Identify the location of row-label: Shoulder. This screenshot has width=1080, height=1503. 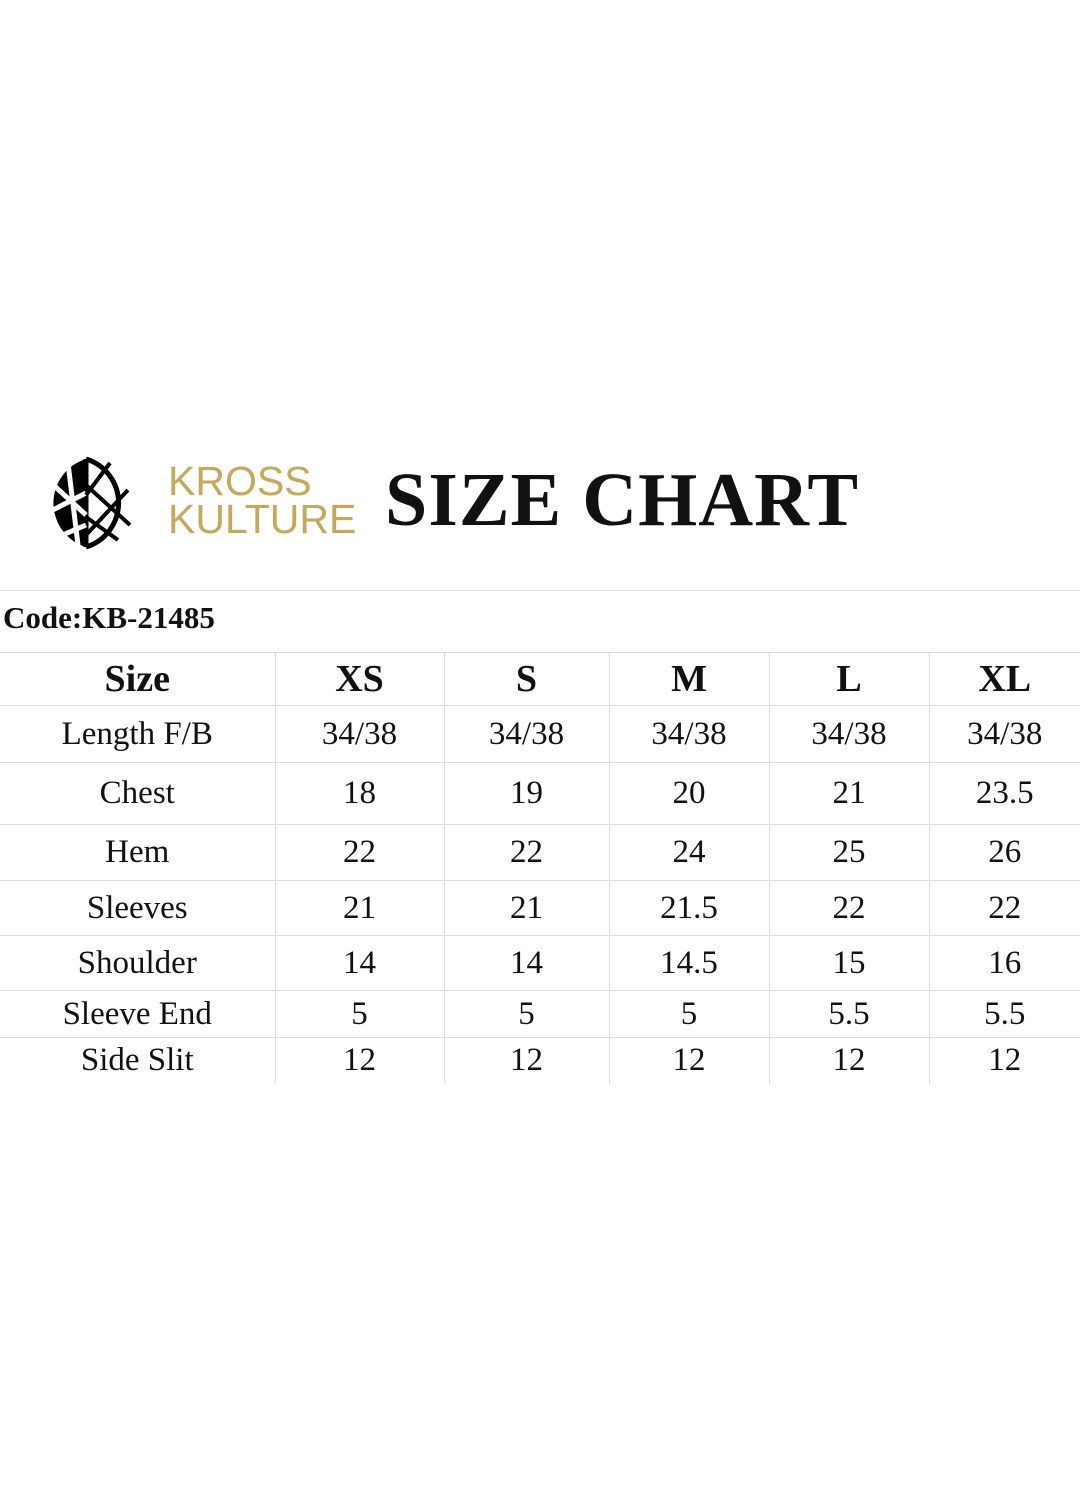
(137, 963).